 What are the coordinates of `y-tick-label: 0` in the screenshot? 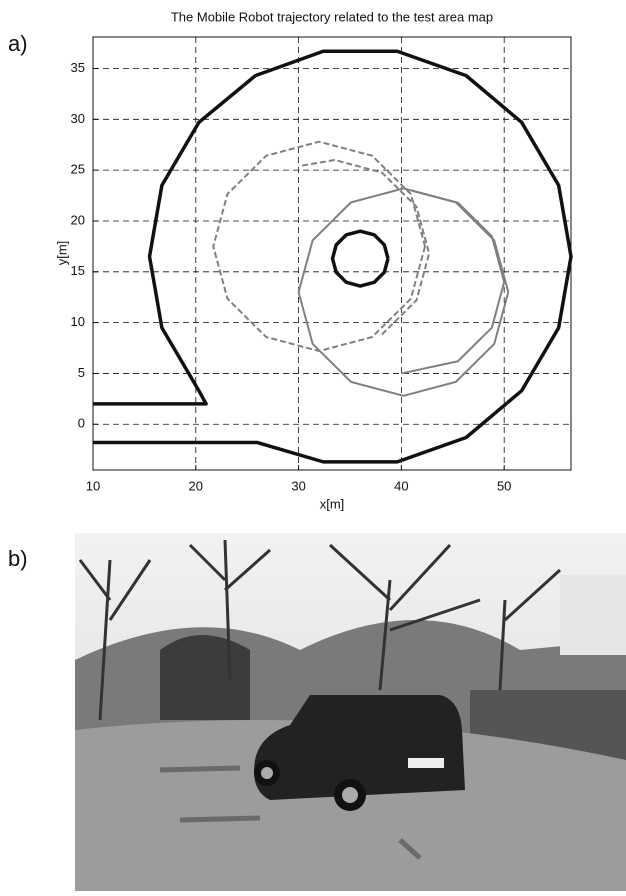 It's located at (81, 423).